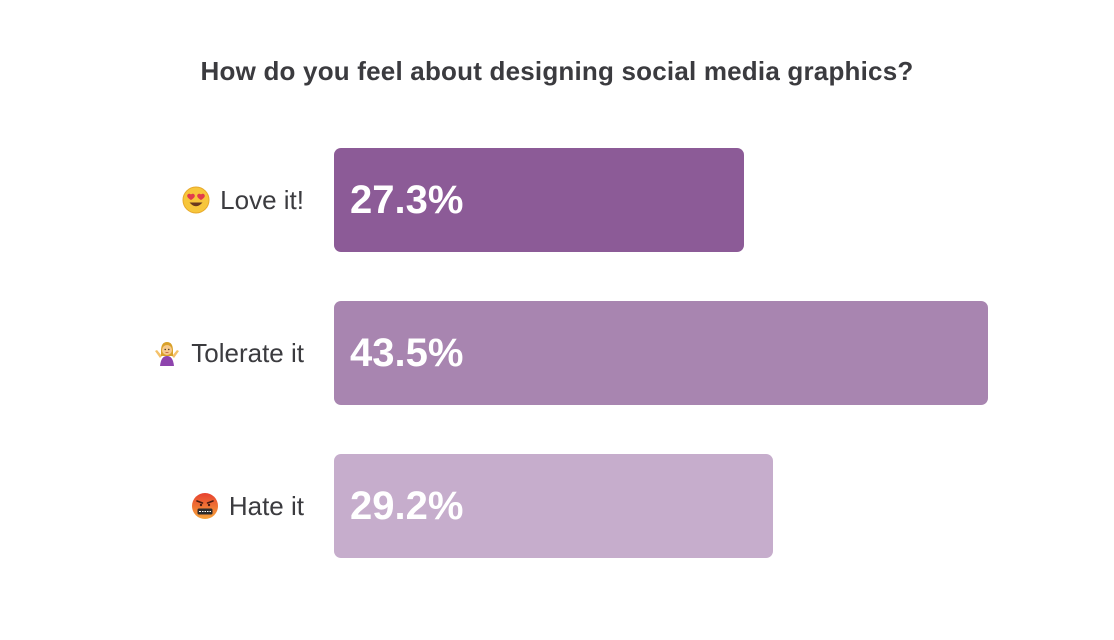 The height and width of the screenshot is (640, 1114). I want to click on category-text: Tolerate it, so click(247, 352).